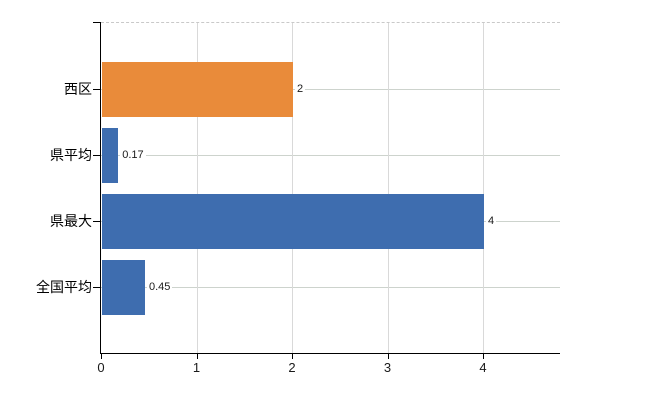 The height and width of the screenshot is (400, 650). I want to click on category-label: 全国平均, so click(64, 287).